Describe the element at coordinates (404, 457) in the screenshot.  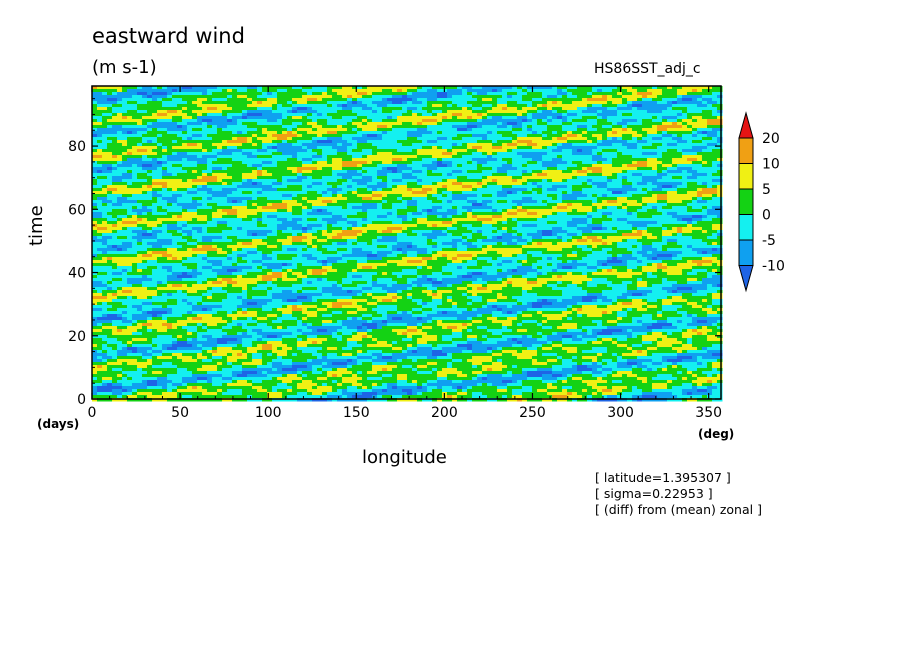
I see `x-axis-label: longitude` at that location.